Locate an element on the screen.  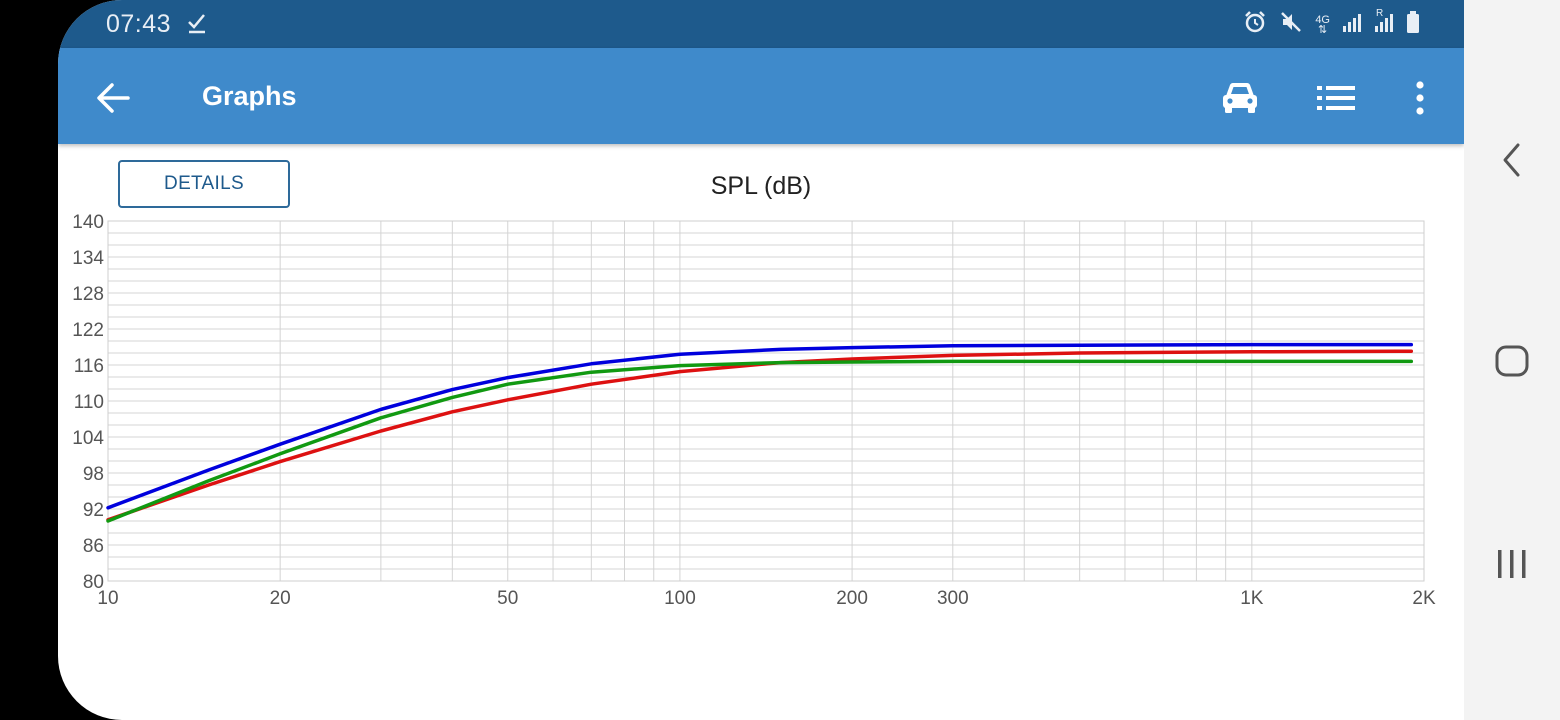
network-label: 4G is located at coordinates (1322, 19).